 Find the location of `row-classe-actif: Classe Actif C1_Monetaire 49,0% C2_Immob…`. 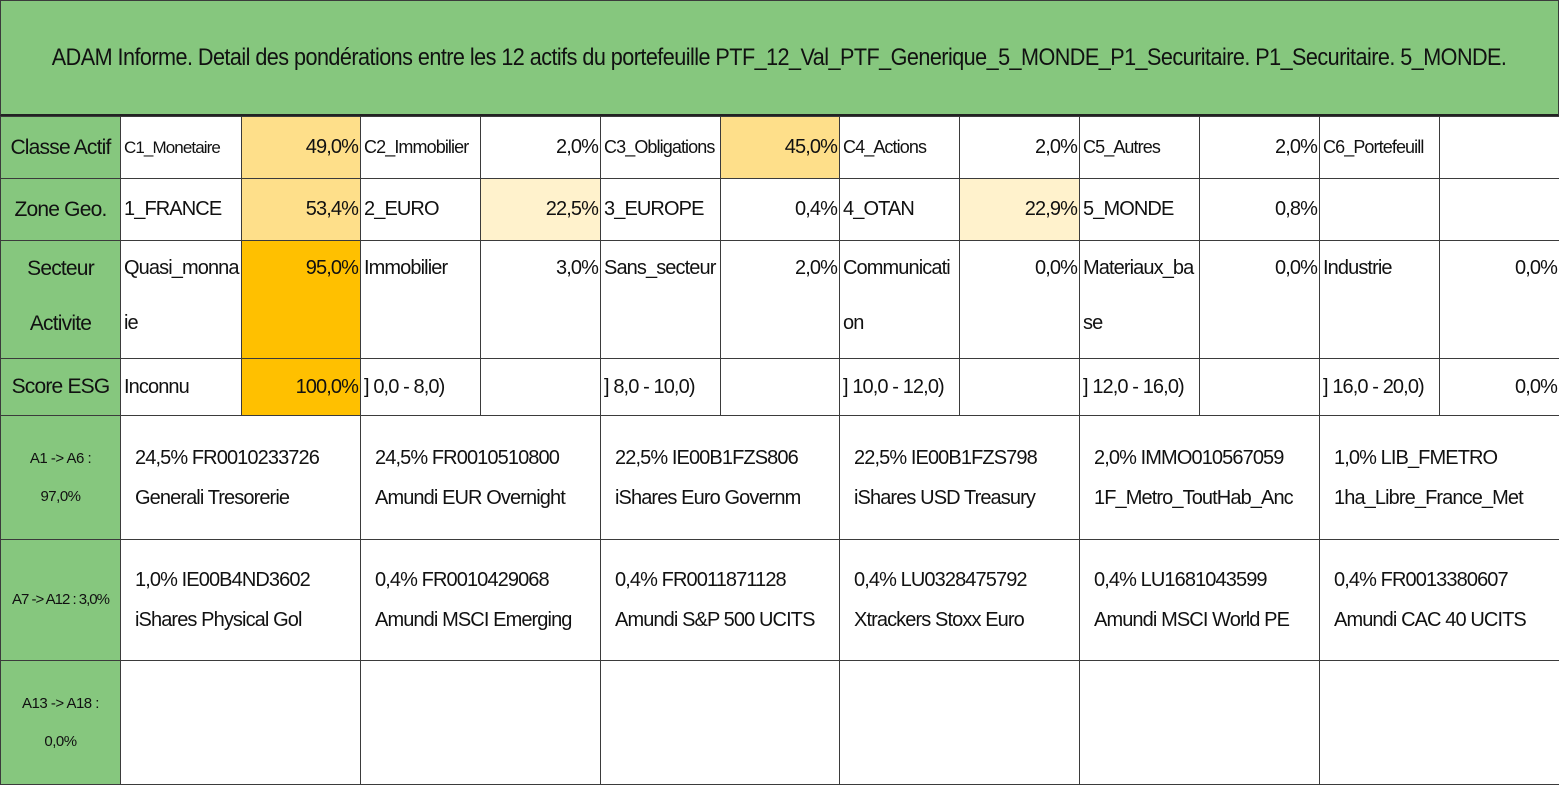

row-classe-actif: Classe Actif C1_Monetaire 49,0% C2_Immob… is located at coordinates (779, 147).